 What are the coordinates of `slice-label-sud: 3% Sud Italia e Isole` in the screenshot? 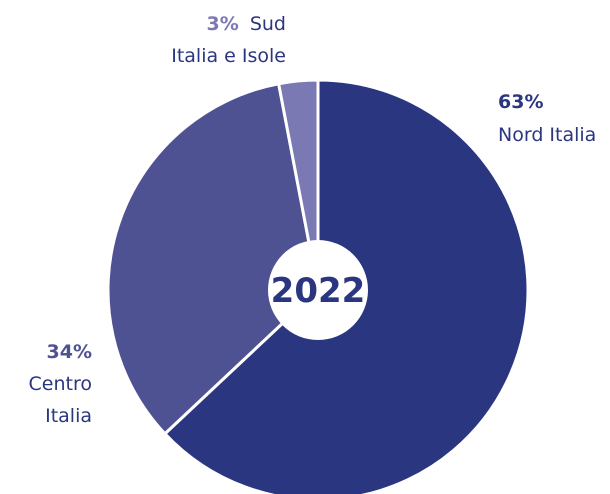 It's located at (228, 40).